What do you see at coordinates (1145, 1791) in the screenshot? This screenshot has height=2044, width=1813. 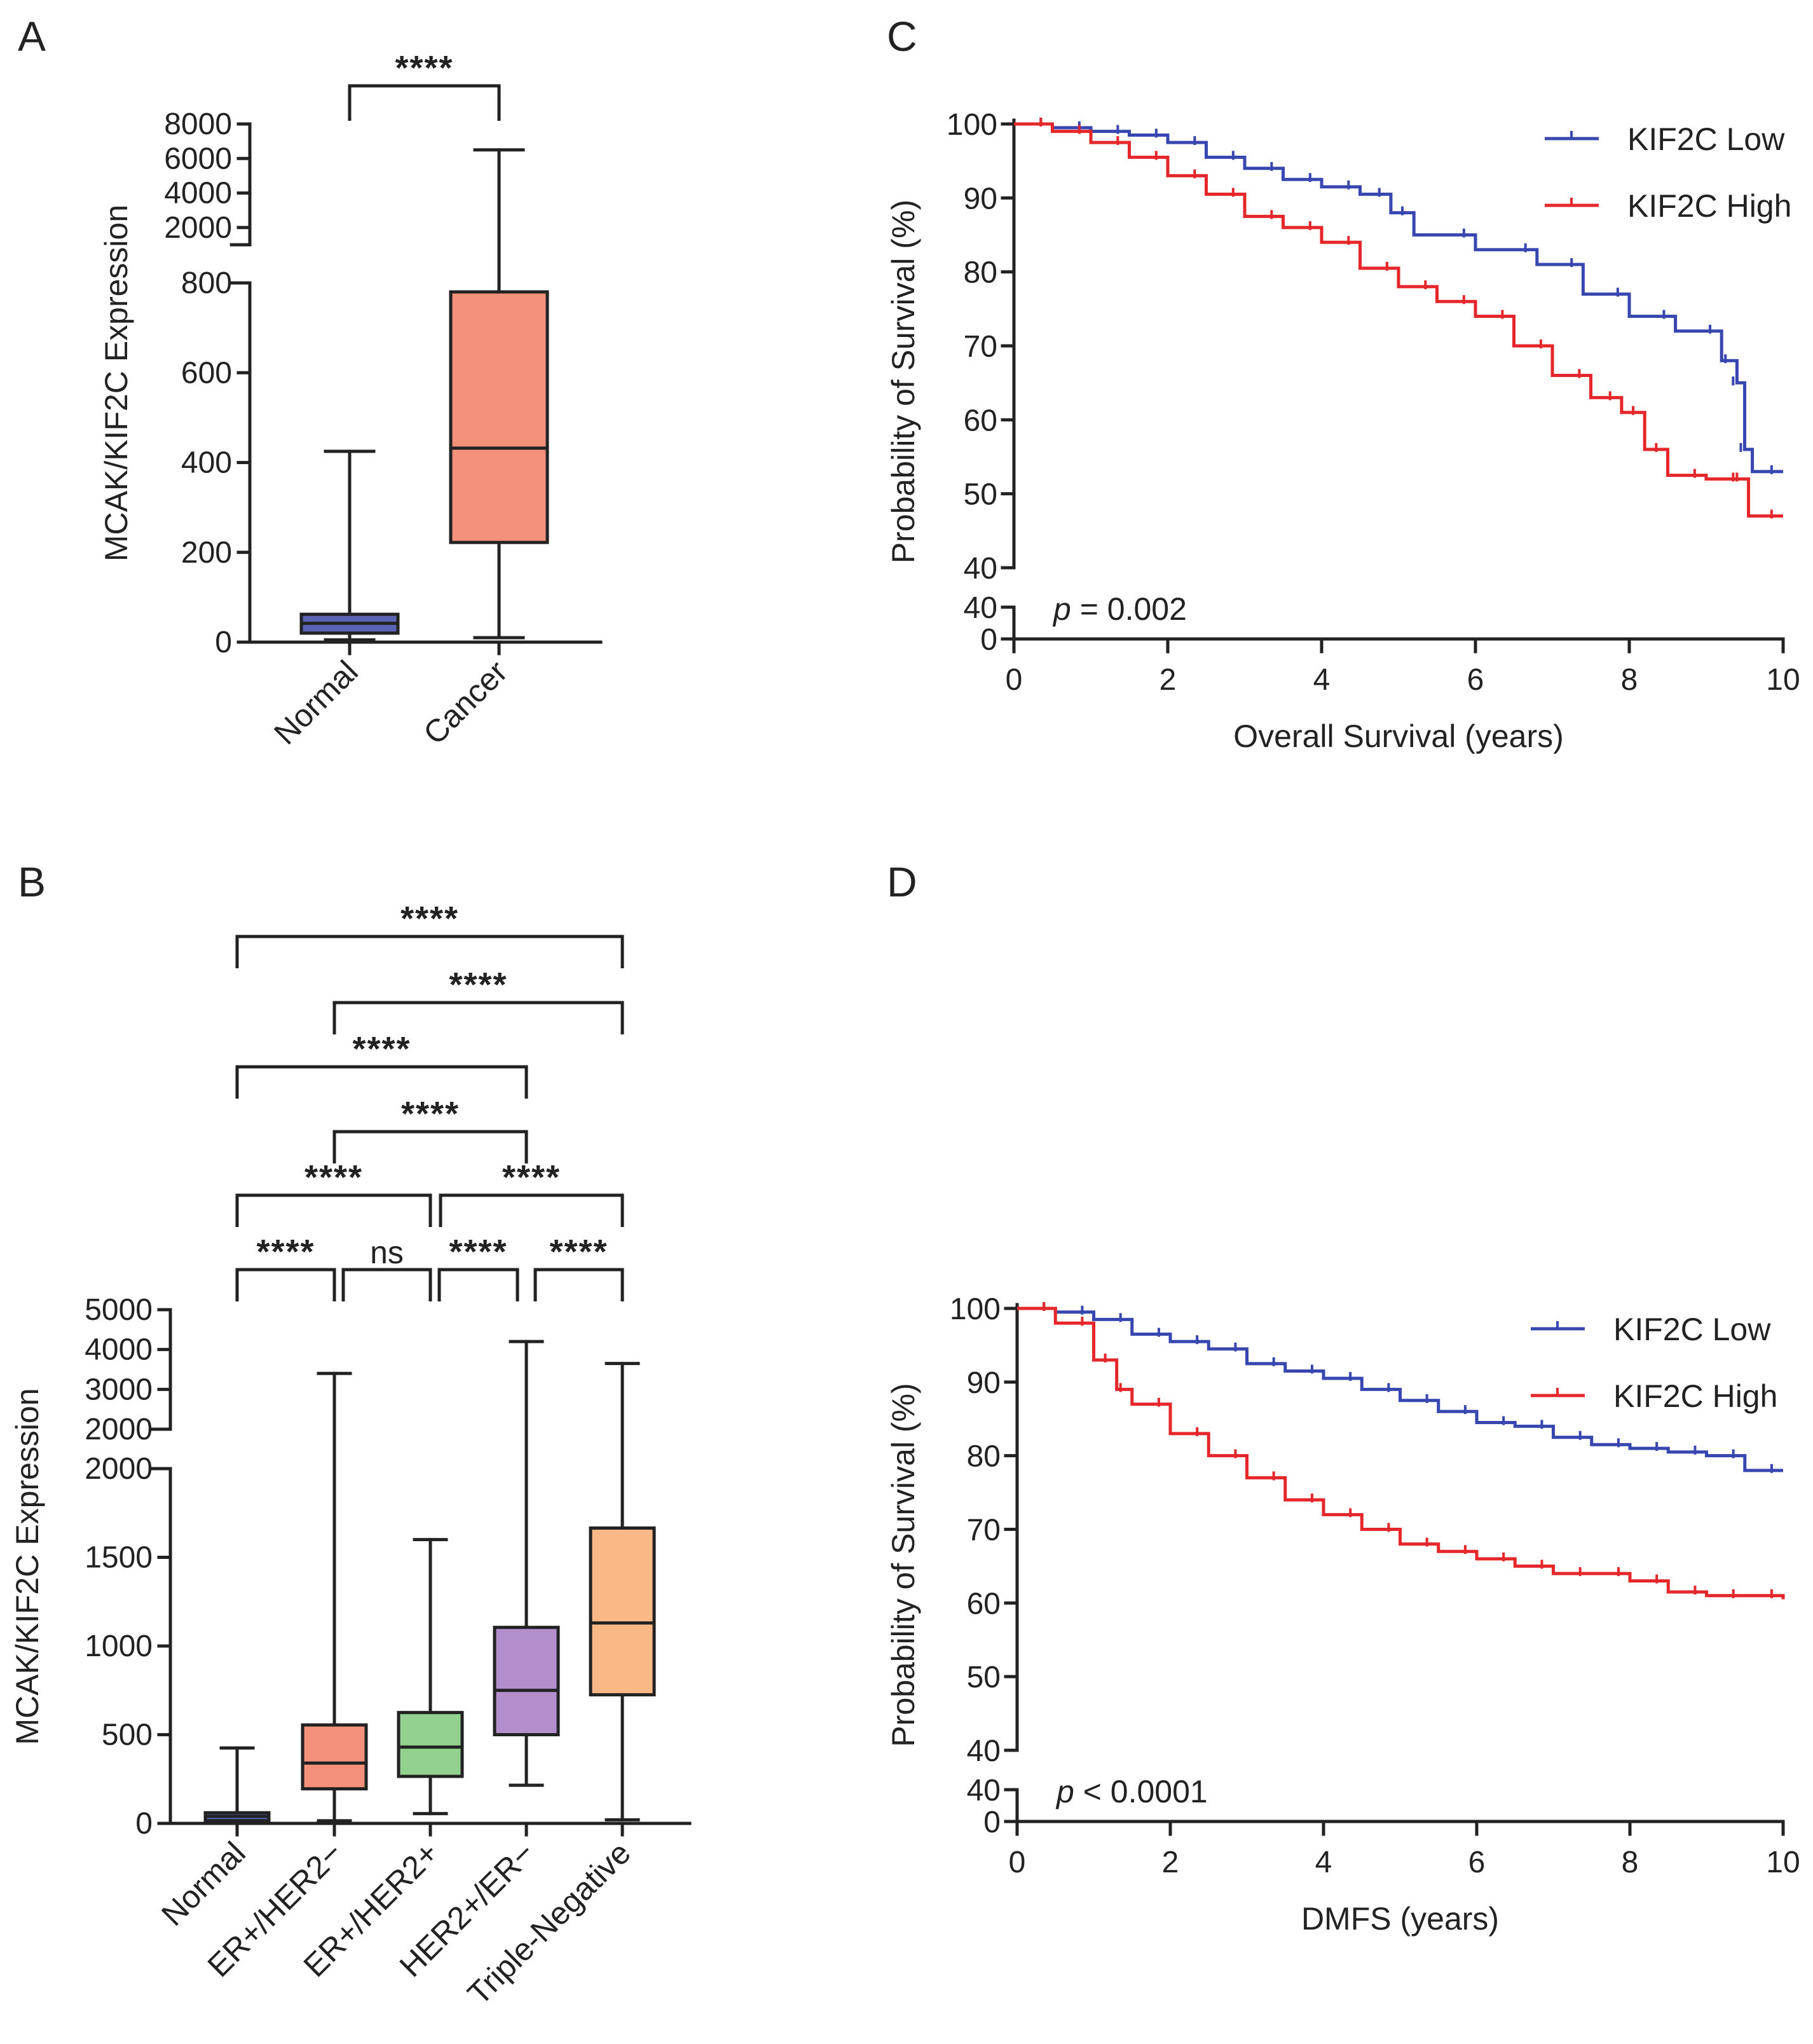 I see `p-value-text: < 0.0001` at bounding box center [1145, 1791].